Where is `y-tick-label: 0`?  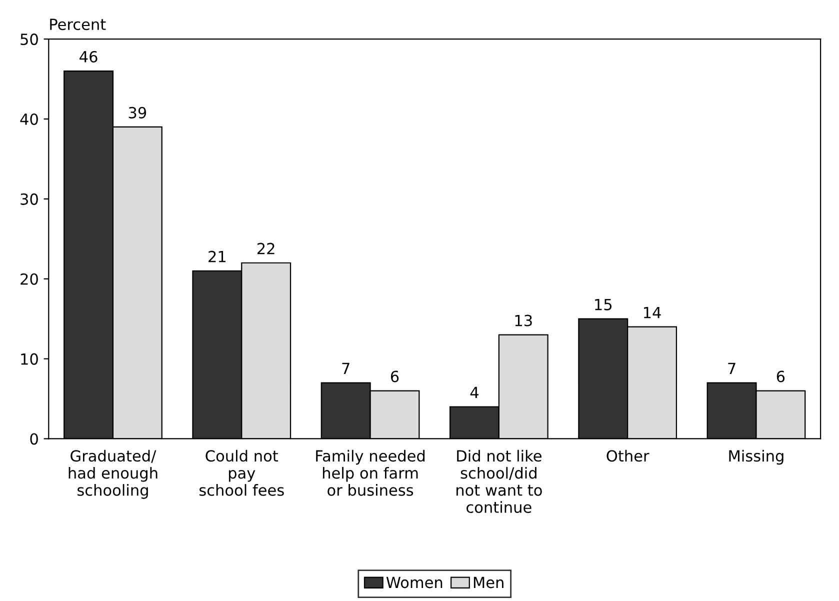
y-tick-label: 0 is located at coordinates (34, 439).